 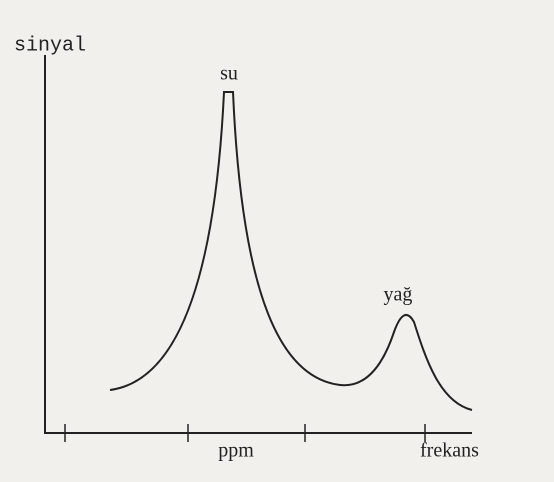 I want to click on peak-label: yağ, so click(x=398, y=295).